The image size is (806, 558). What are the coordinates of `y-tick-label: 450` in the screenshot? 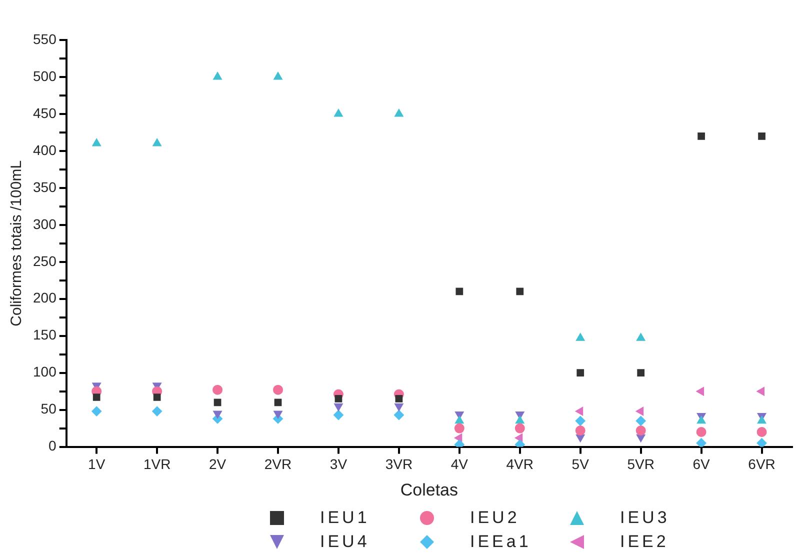 It's located at (45, 112).